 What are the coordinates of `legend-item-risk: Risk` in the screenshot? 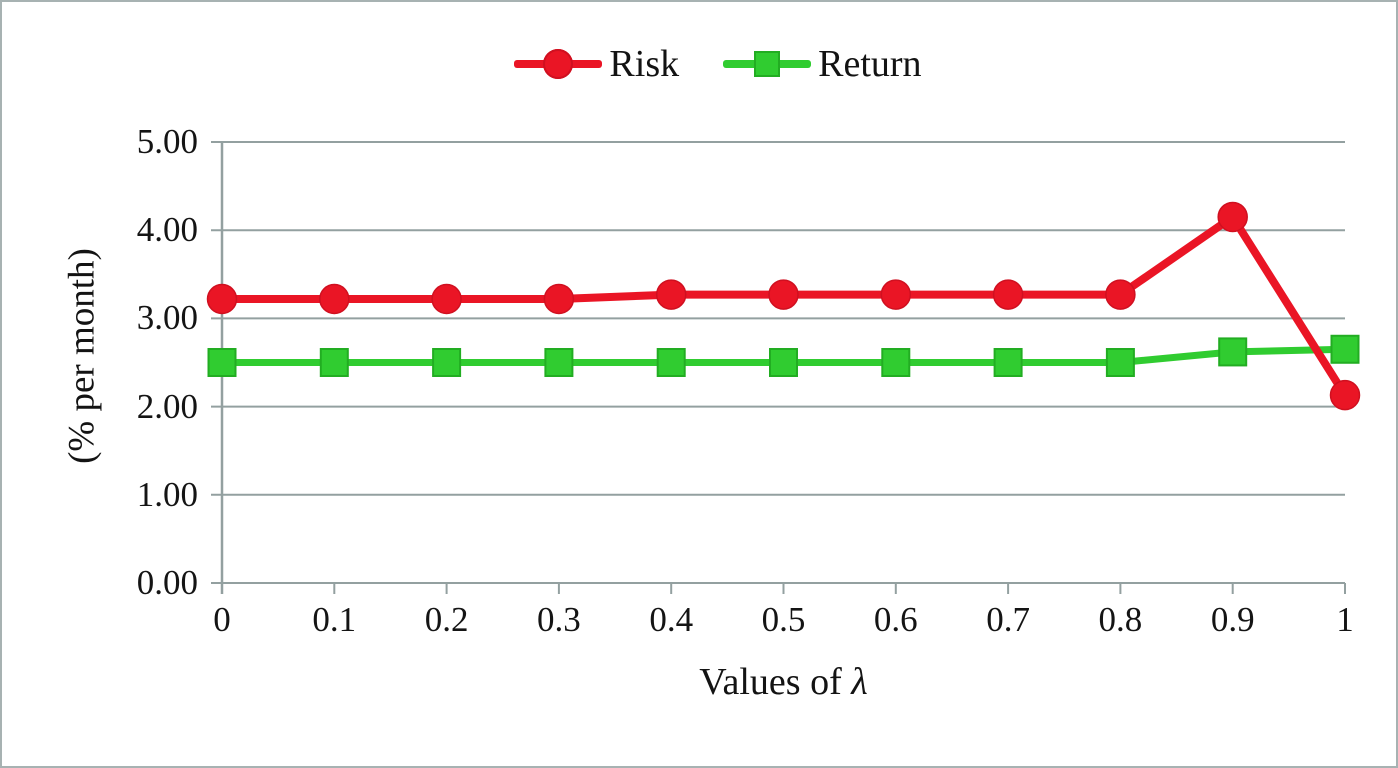 It's located at (596, 64).